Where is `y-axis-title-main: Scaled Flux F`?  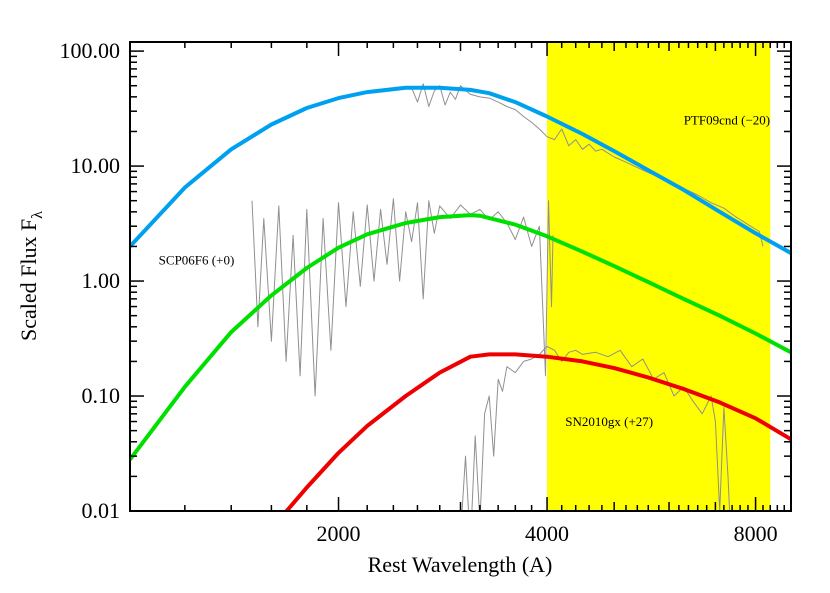 y-axis-title-main: Scaled Flux F is located at coordinates (28, 280).